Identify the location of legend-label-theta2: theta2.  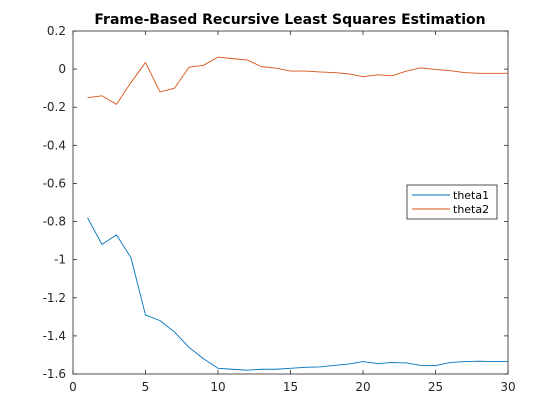
(471, 209).